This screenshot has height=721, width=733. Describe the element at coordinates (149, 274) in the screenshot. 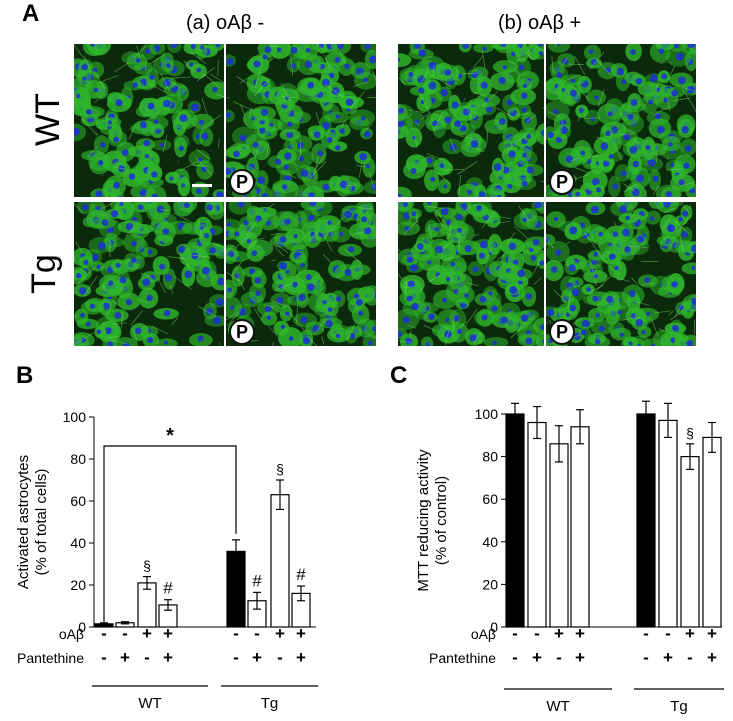

I see `micrograph-tg-a-control` at that location.